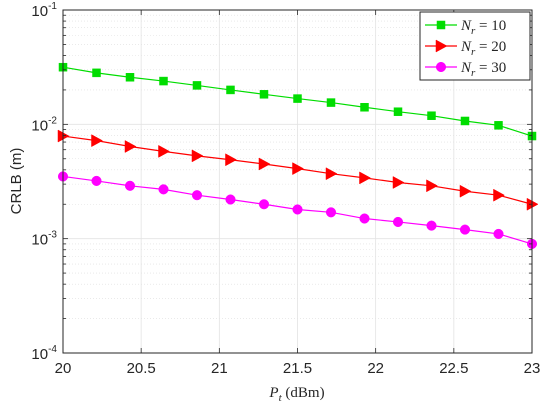  I want to click on x-tick-label: 20.5, so click(141, 368).